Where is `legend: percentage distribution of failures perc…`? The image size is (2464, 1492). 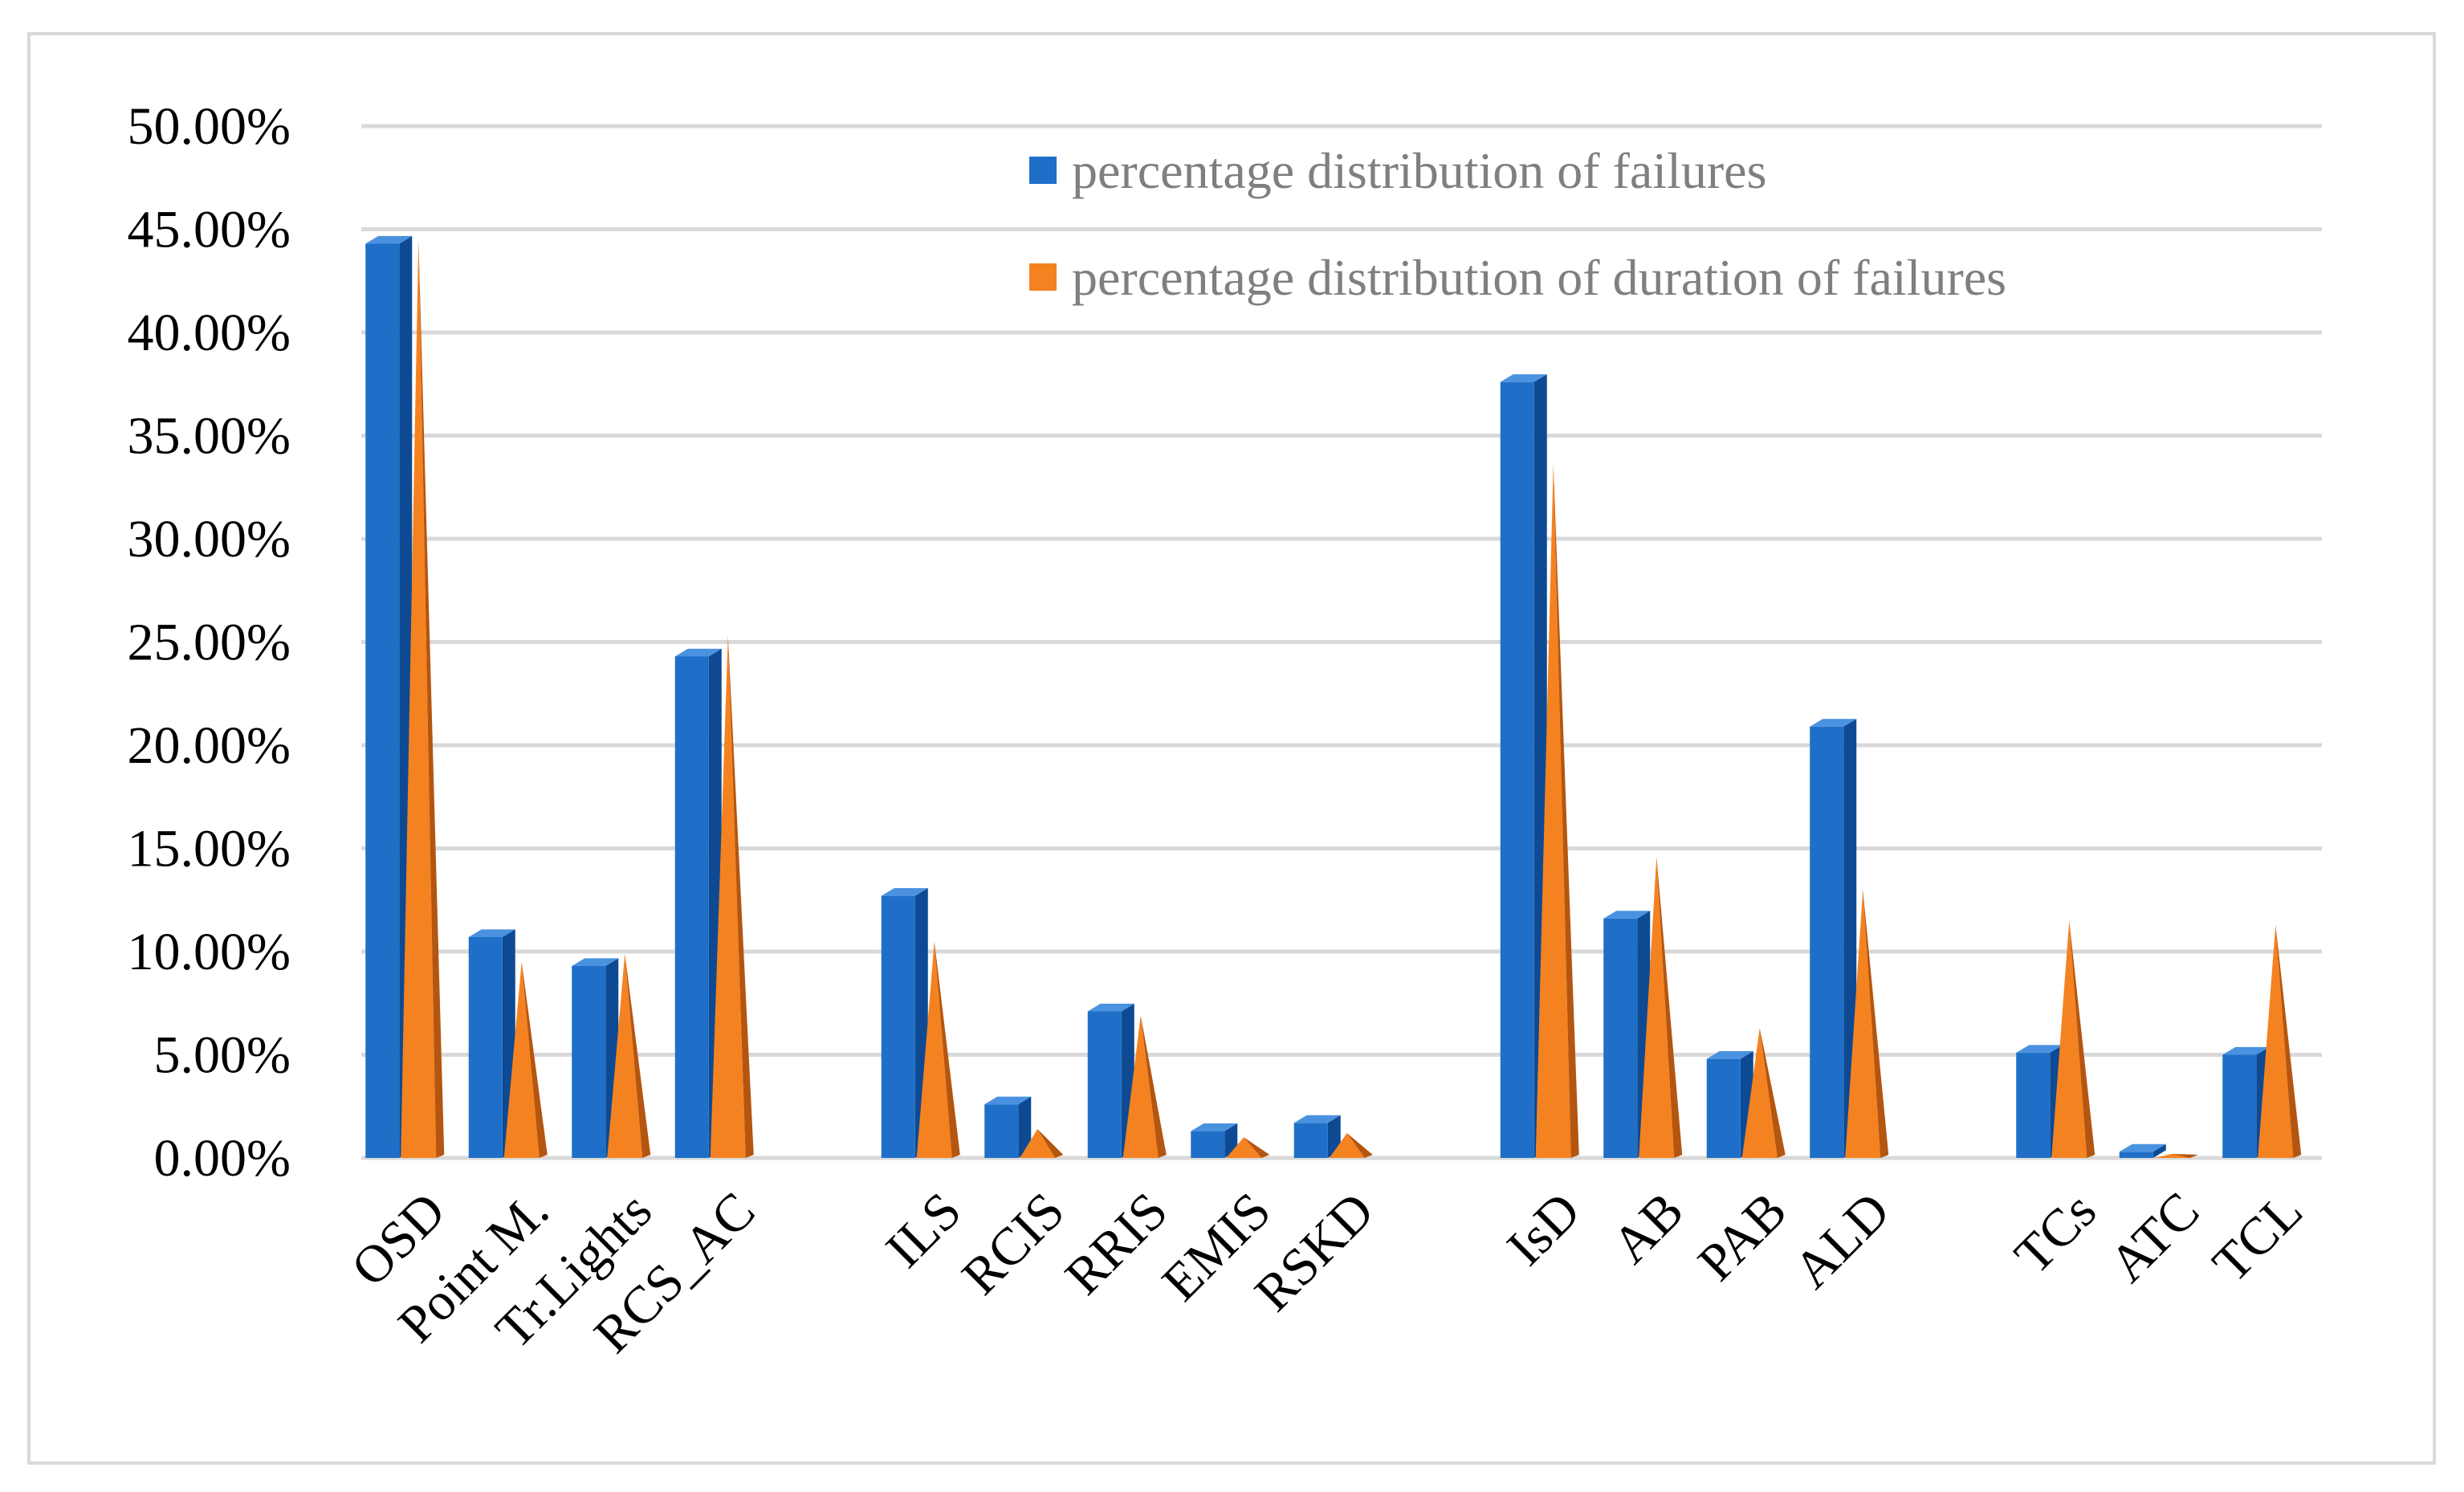 legend: percentage distribution of failures perc… is located at coordinates (1517, 224).